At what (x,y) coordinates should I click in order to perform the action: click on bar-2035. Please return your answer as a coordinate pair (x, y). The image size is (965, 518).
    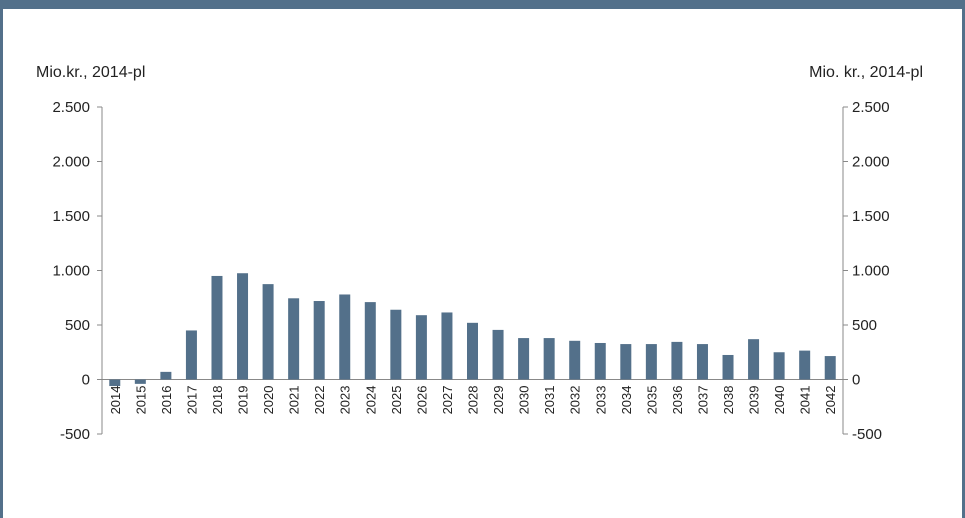
    Looking at the image, I should click on (651, 362).